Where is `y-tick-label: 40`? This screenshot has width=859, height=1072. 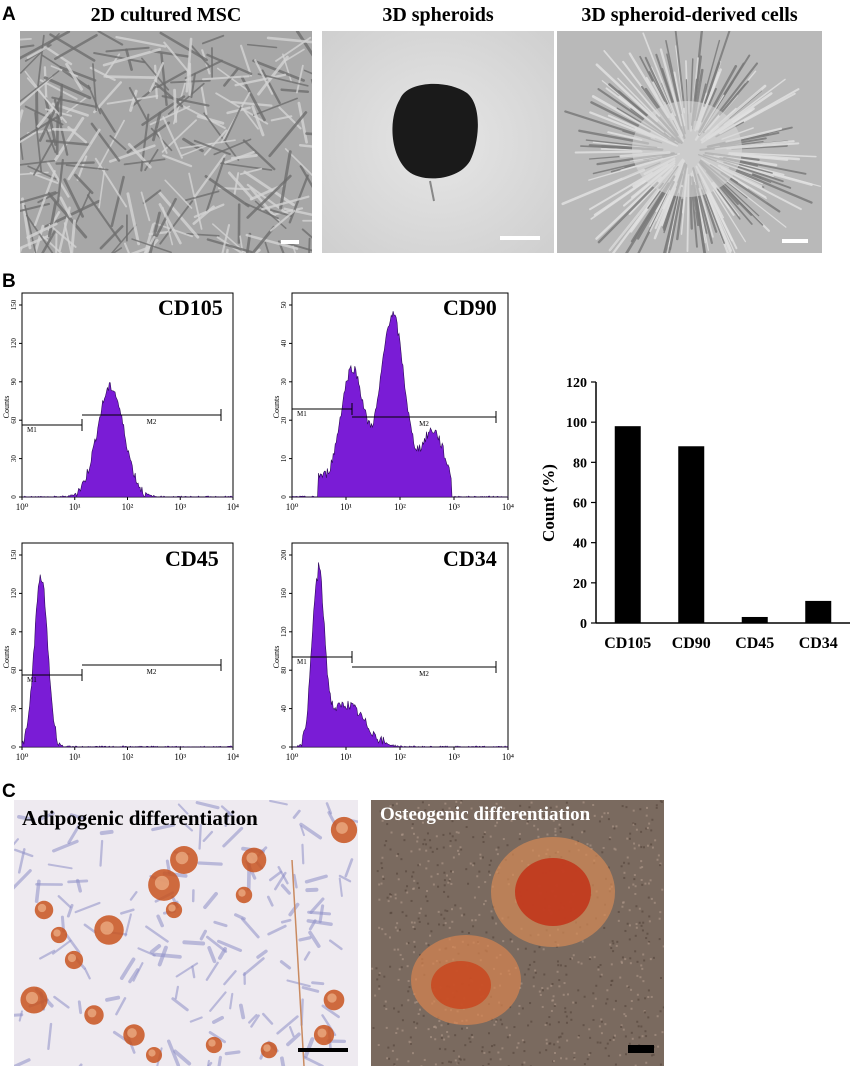 y-tick-label: 40 is located at coordinates (580, 544).